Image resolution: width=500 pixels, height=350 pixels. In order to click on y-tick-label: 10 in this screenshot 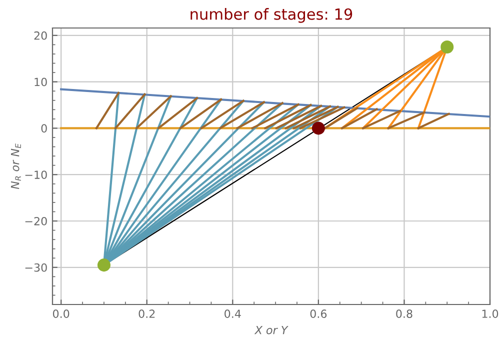, I will do `click(40, 82)`.